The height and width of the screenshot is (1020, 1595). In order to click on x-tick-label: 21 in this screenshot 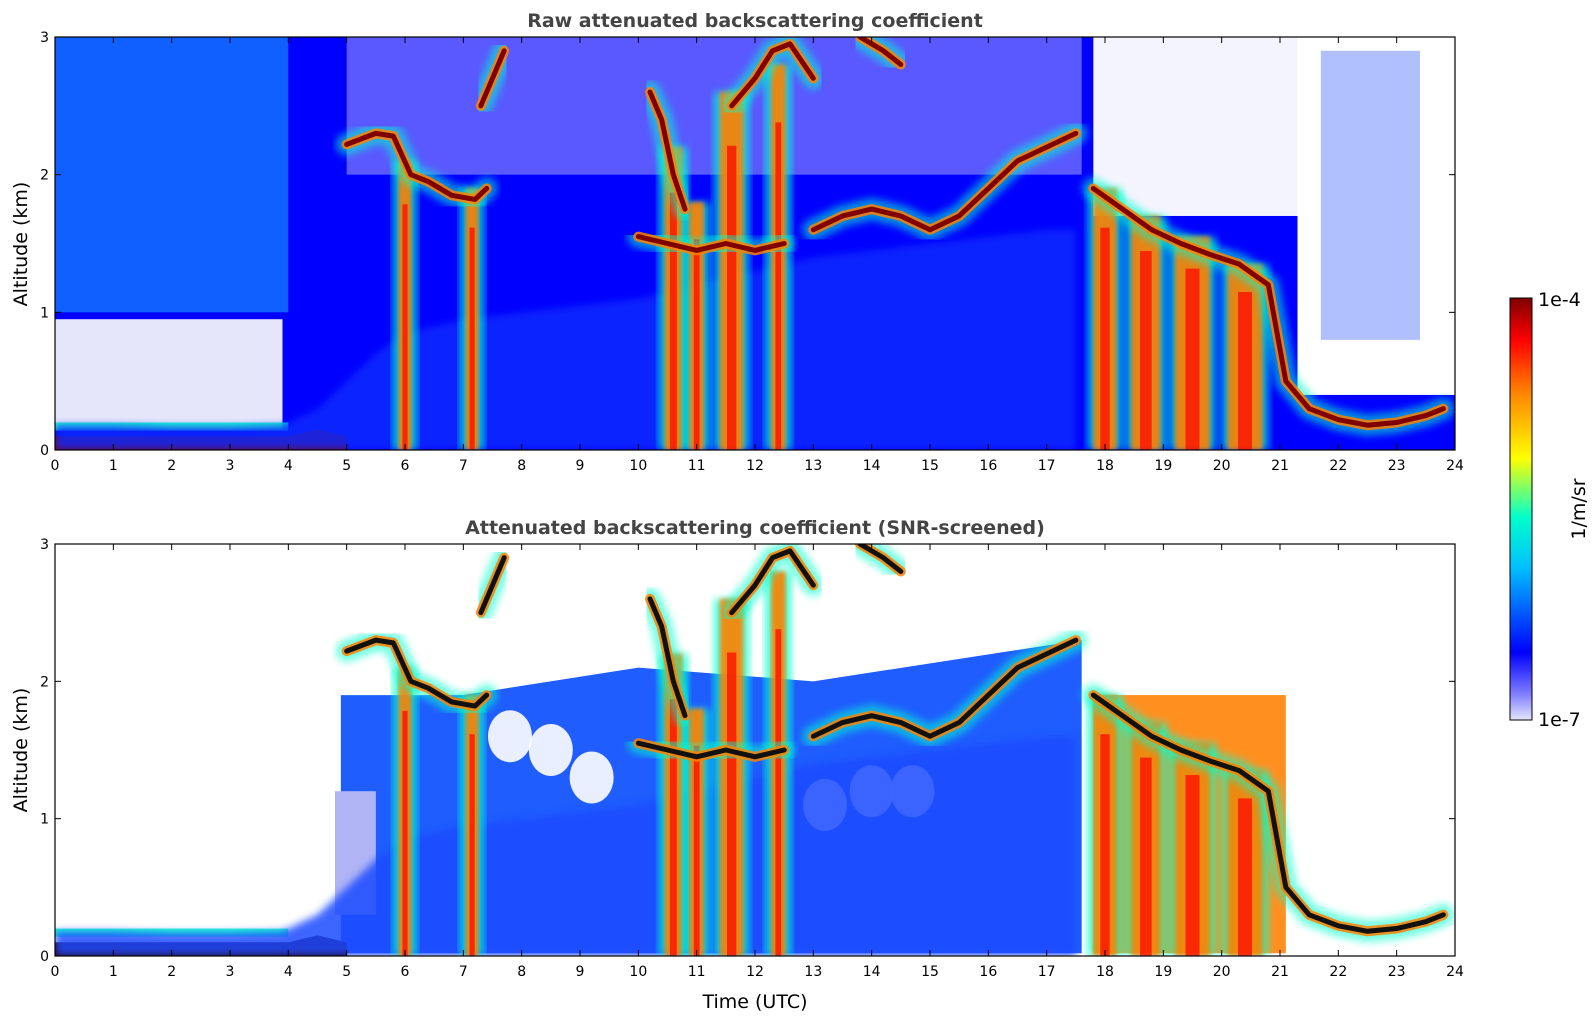, I will do `click(1280, 466)`.